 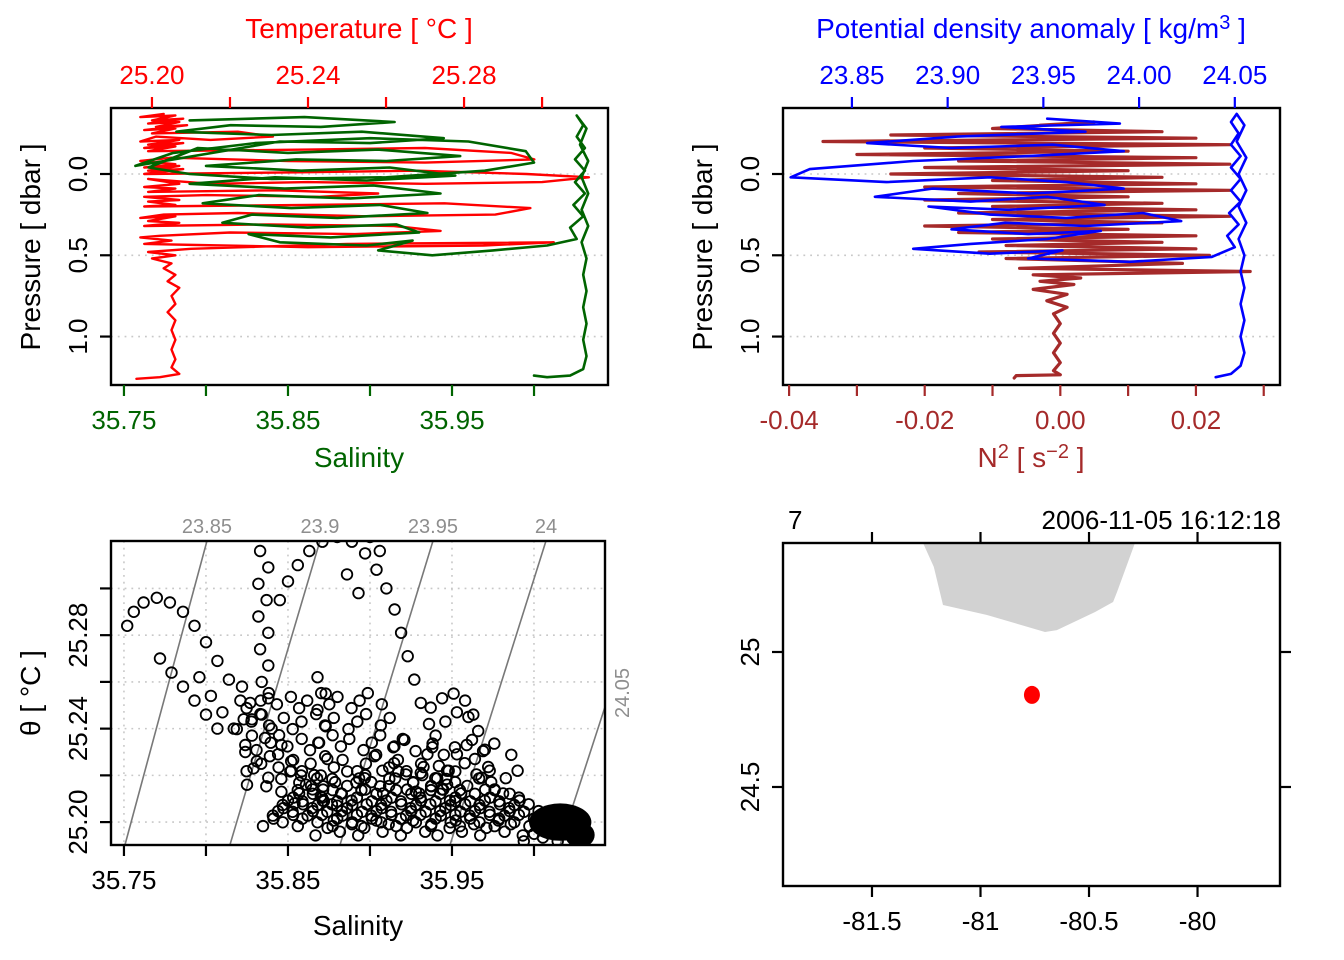 I want to click on tick-label: 25.20, so click(x=151, y=75).